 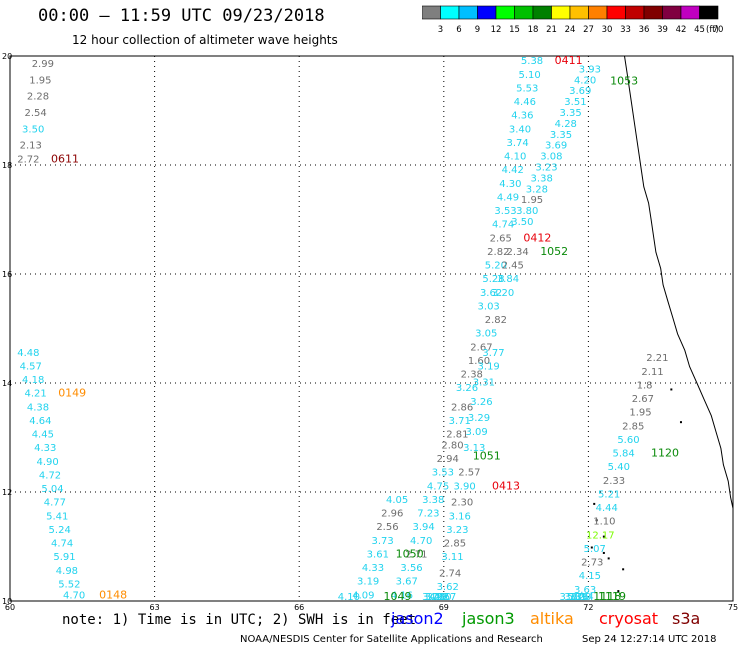 What do you see at coordinates (411, 568) in the screenshot?
I see `wave-height-label: 3.56` at bounding box center [411, 568].